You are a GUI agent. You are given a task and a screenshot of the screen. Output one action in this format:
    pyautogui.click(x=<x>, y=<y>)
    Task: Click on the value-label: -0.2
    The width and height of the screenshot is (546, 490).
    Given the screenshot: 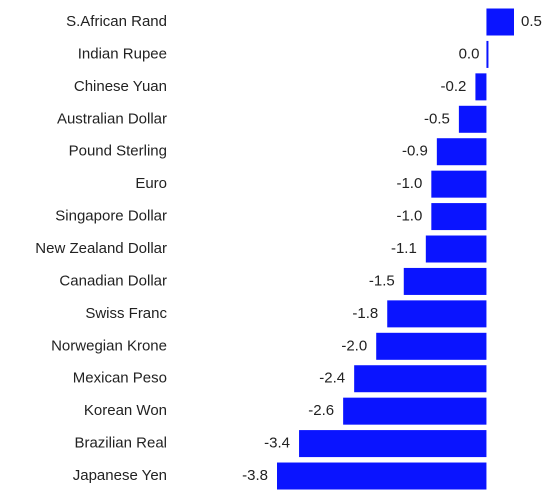 What is the action you would take?
    pyautogui.click(x=454, y=86)
    